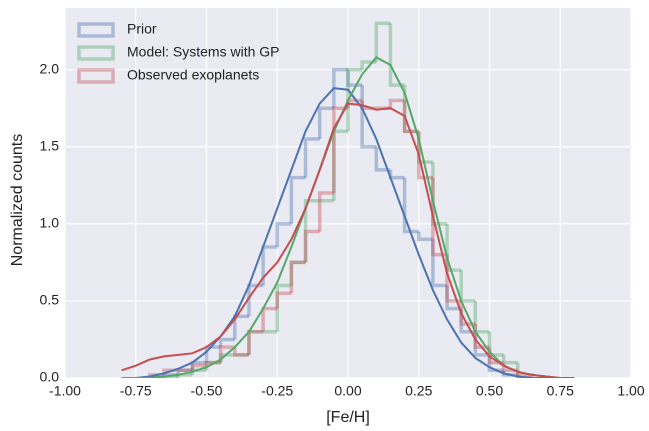 The image size is (649, 431). Describe the element at coordinates (136, 391) in the screenshot. I see `x-tick-label: -0.75` at that location.